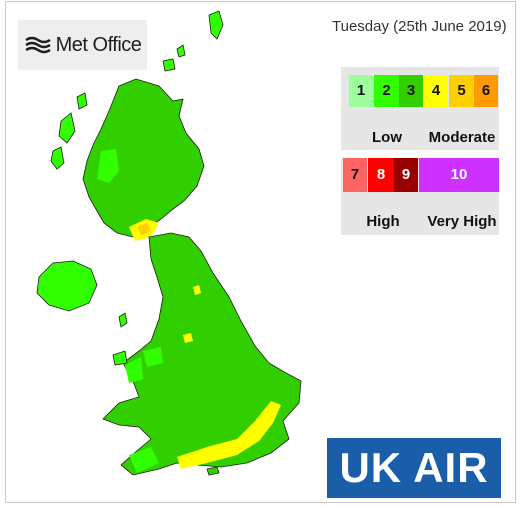 The width and height of the screenshot is (527, 507). Describe the element at coordinates (216, 25) in the screenshot. I see `shetland-islands` at that location.